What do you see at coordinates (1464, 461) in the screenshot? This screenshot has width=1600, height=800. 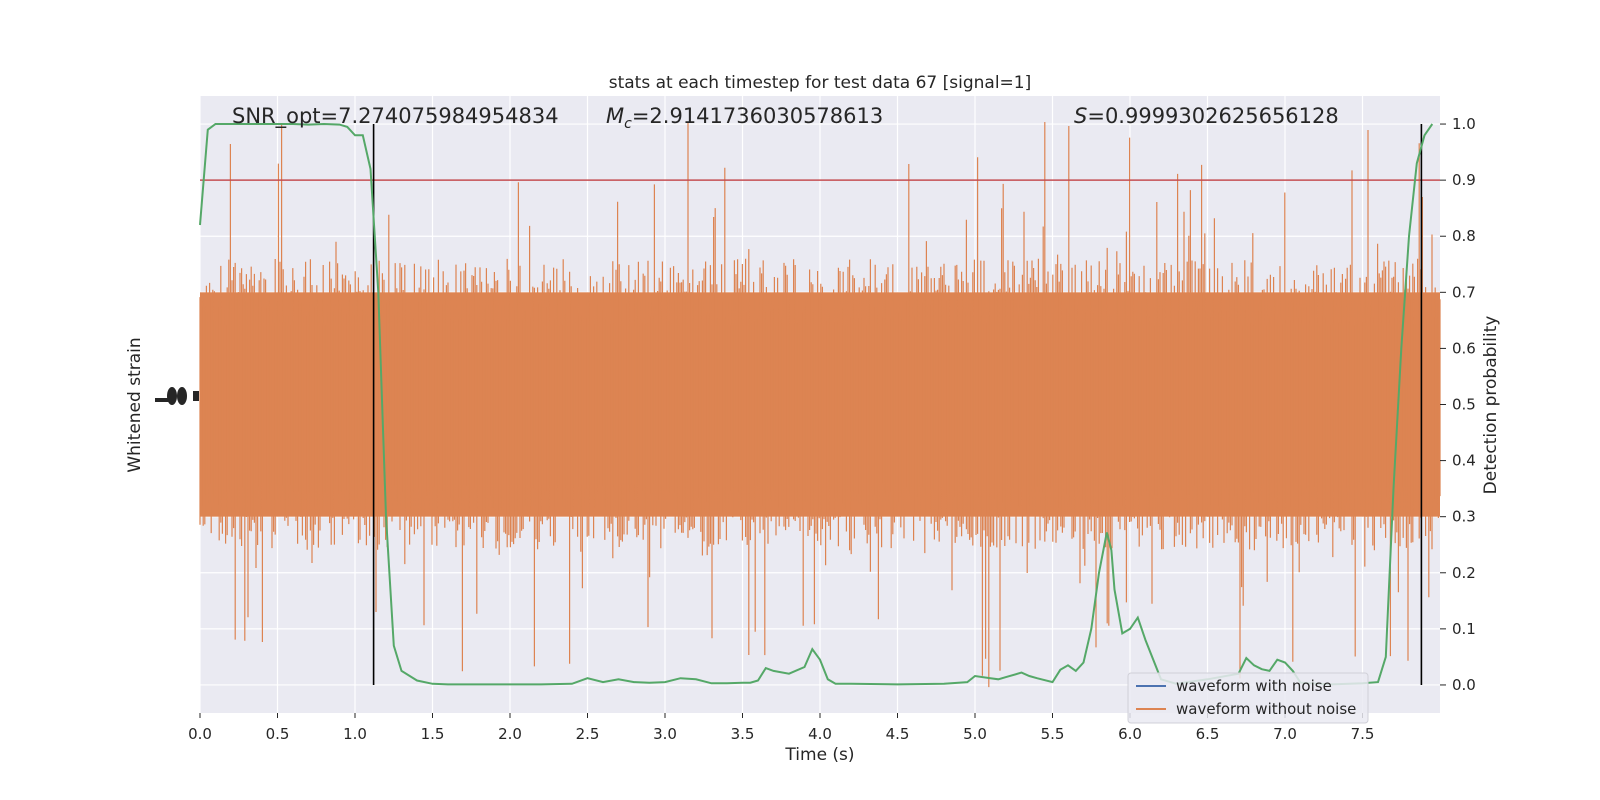 I see `right-tick-label: 0.4` at bounding box center [1464, 461].